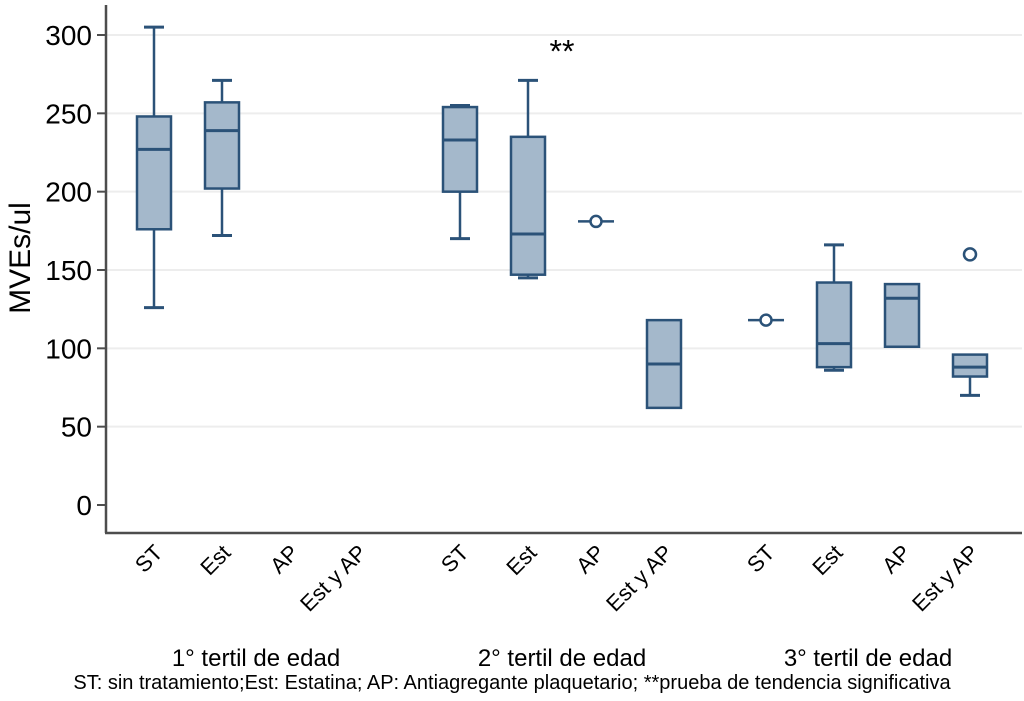  I want to click on y-tick-label: 200, so click(68, 192).